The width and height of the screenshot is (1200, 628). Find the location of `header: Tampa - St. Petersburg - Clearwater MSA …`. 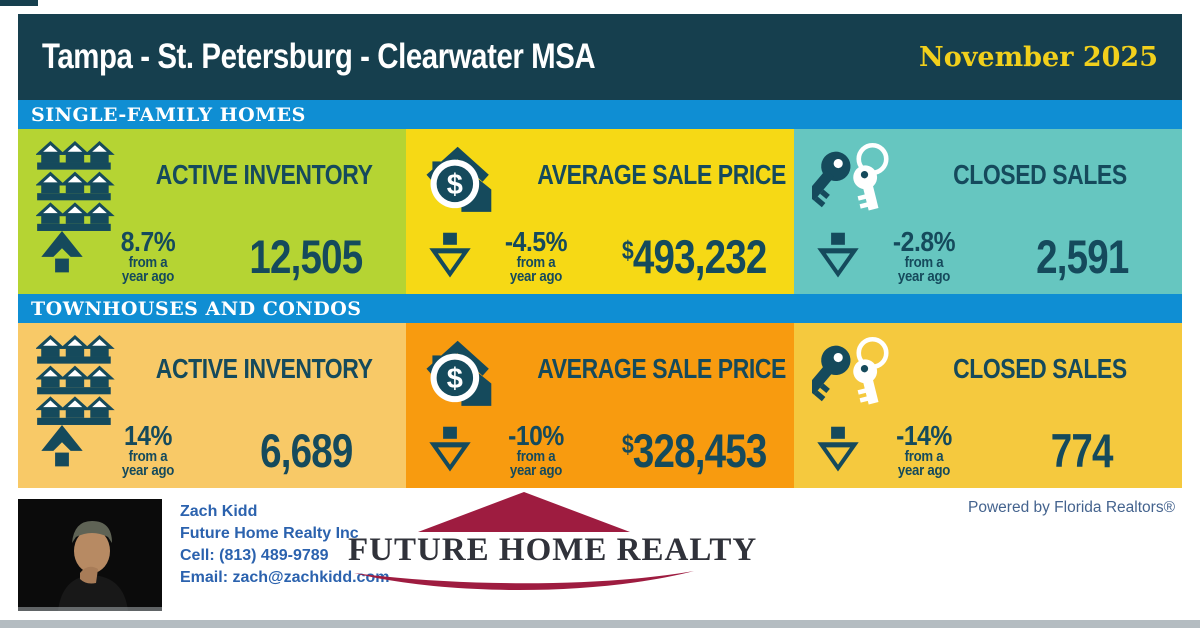

header: Tampa - St. Petersburg - Clearwater MSA … is located at coordinates (600, 57).